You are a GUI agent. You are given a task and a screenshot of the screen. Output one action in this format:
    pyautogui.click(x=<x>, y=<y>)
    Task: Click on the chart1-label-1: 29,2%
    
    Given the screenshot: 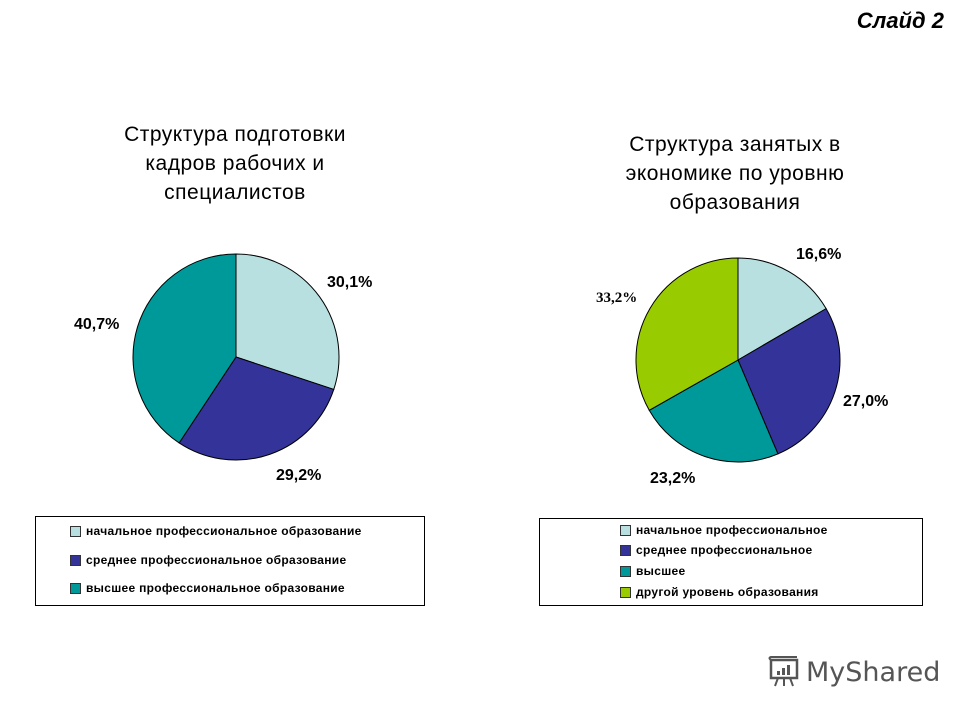 What is the action you would take?
    pyautogui.click(x=299, y=475)
    